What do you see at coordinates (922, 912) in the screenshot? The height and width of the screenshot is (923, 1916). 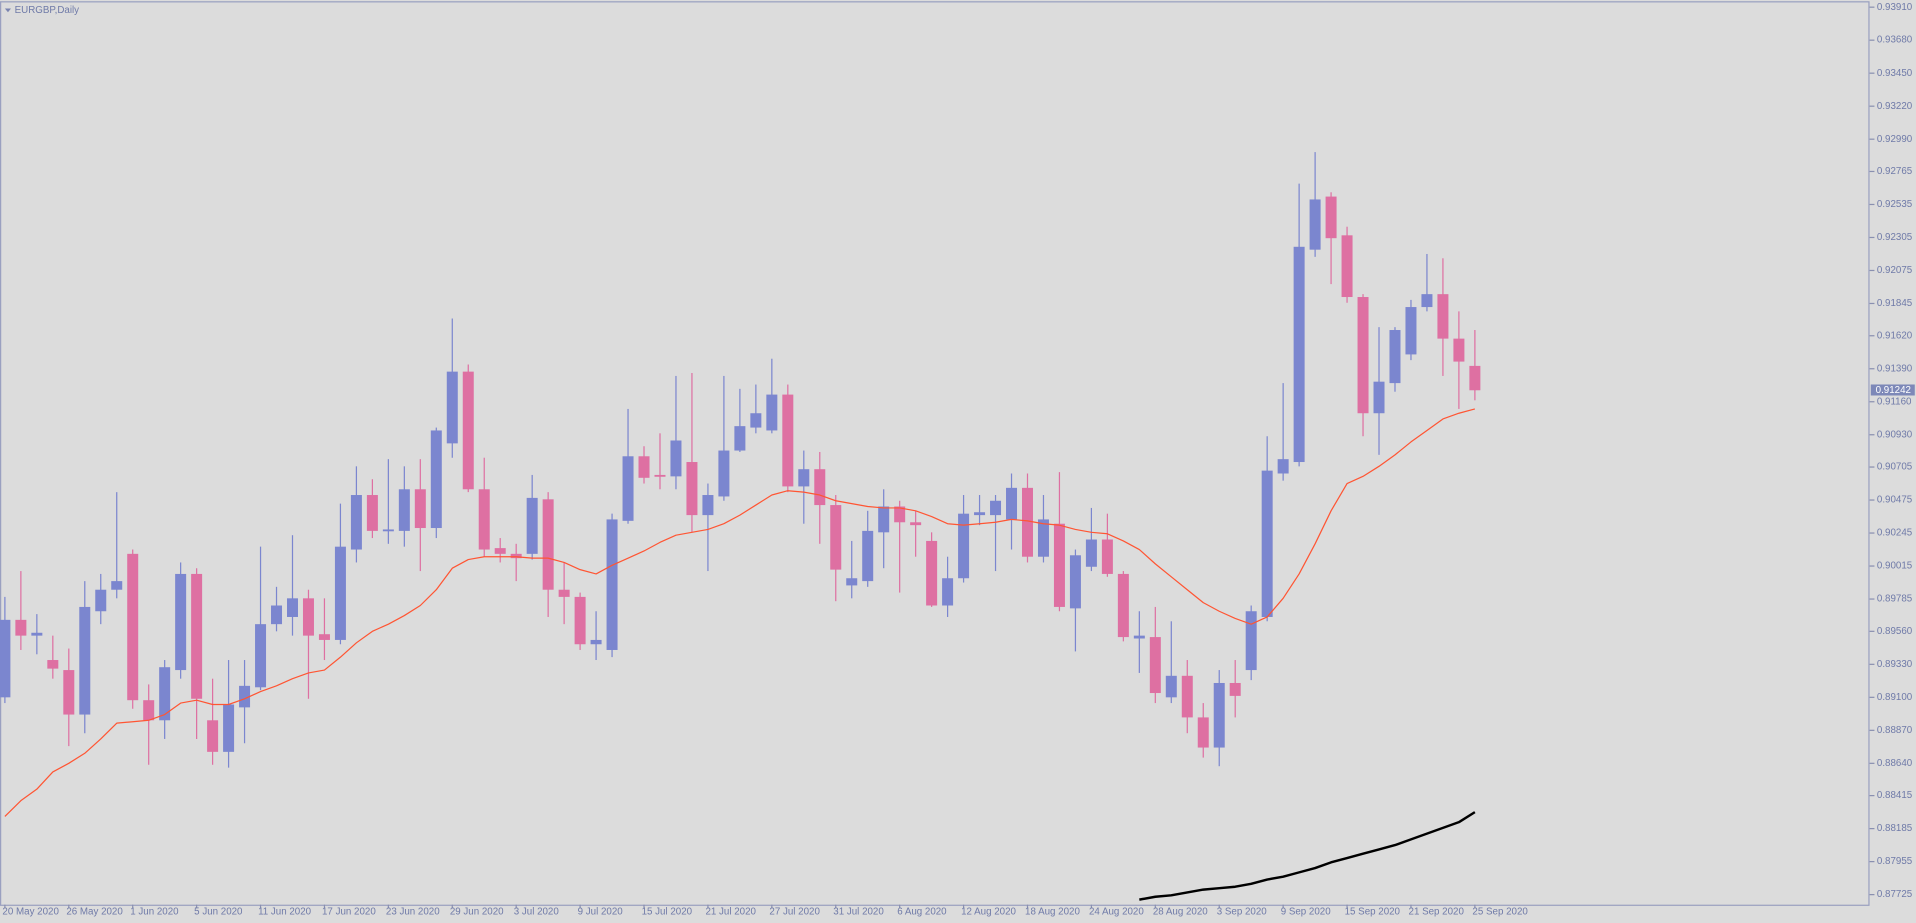 I see `x-tick-label: 6 Aug 2020` at bounding box center [922, 912].